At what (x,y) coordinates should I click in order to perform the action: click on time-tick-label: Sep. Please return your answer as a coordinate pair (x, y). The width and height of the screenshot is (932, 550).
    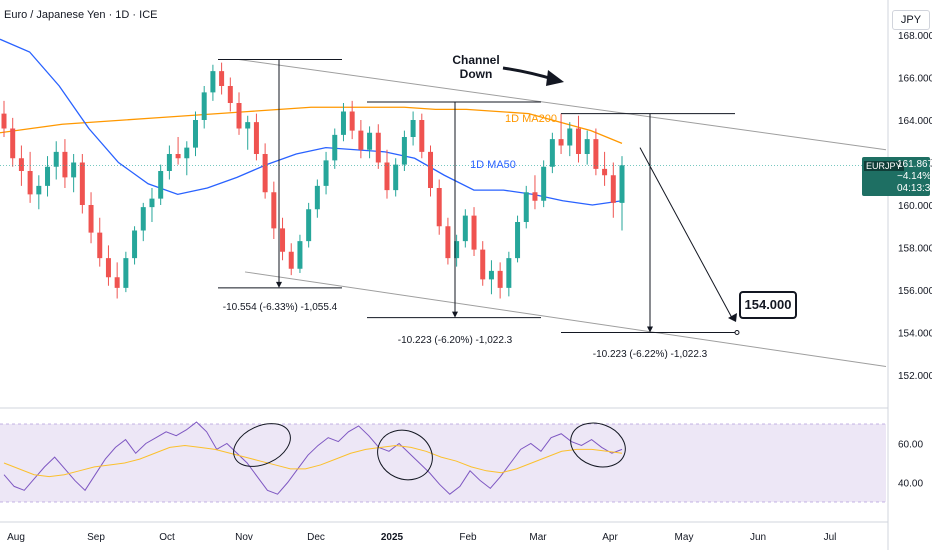
    Looking at the image, I should click on (96, 537).